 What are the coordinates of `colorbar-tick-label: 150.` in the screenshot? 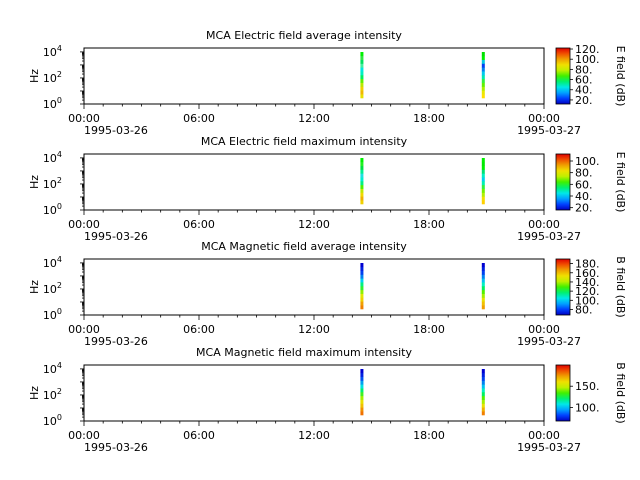 It's located at (587, 386).